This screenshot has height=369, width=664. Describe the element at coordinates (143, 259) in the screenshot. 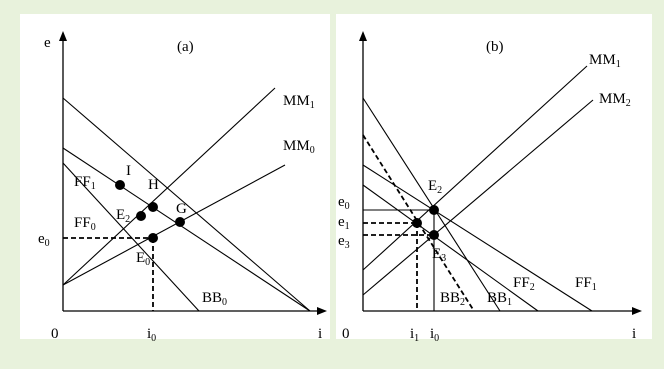

I see `panel-a-e0-point-label: E0` at that location.